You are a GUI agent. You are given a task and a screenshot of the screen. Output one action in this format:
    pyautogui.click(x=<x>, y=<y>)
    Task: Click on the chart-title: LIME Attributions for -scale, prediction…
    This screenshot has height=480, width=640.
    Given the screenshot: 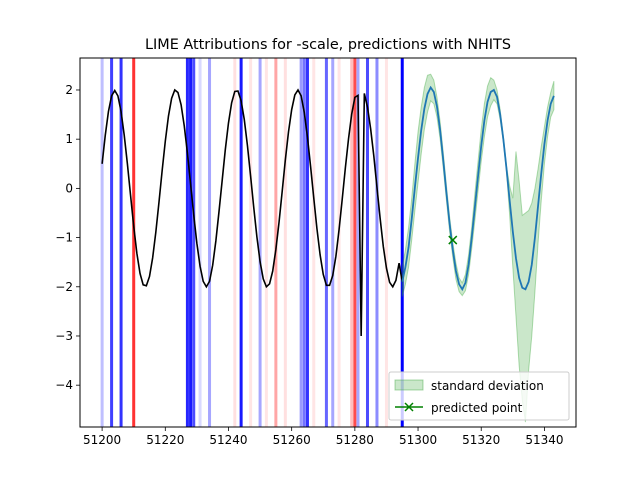 What is the action you would take?
    pyautogui.click(x=328, y=45)
    